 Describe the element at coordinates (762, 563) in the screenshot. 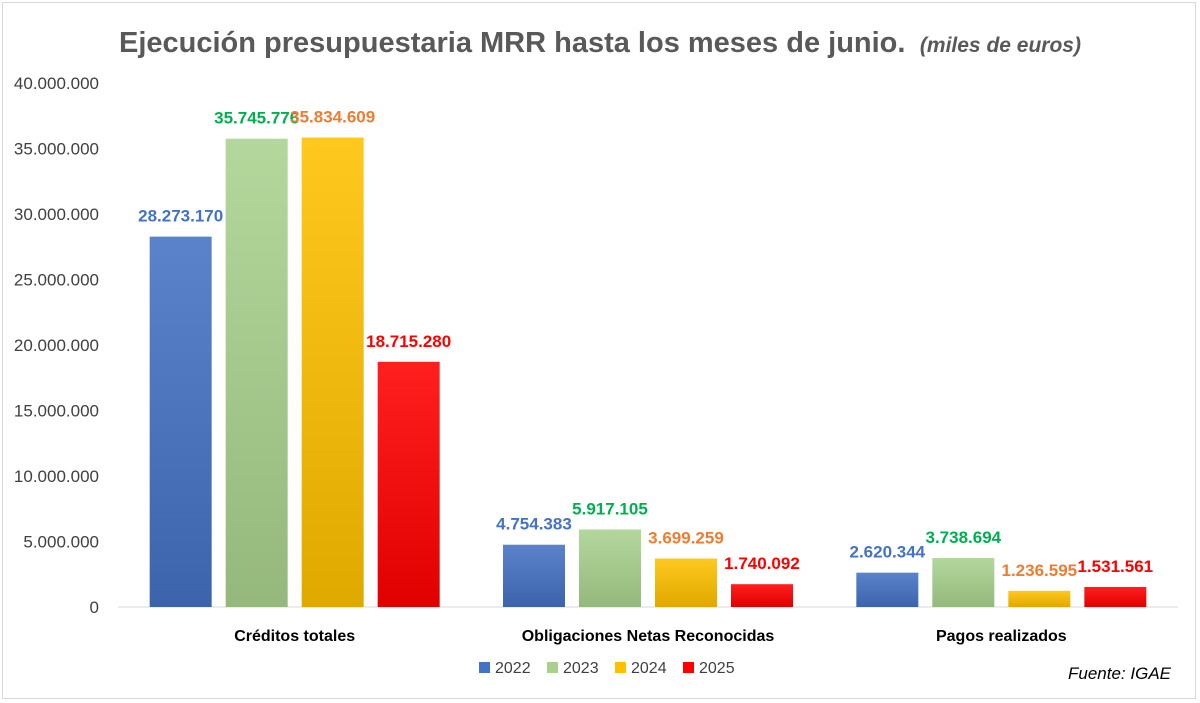

I see `data-label-2025: 1.740.092` at that location.